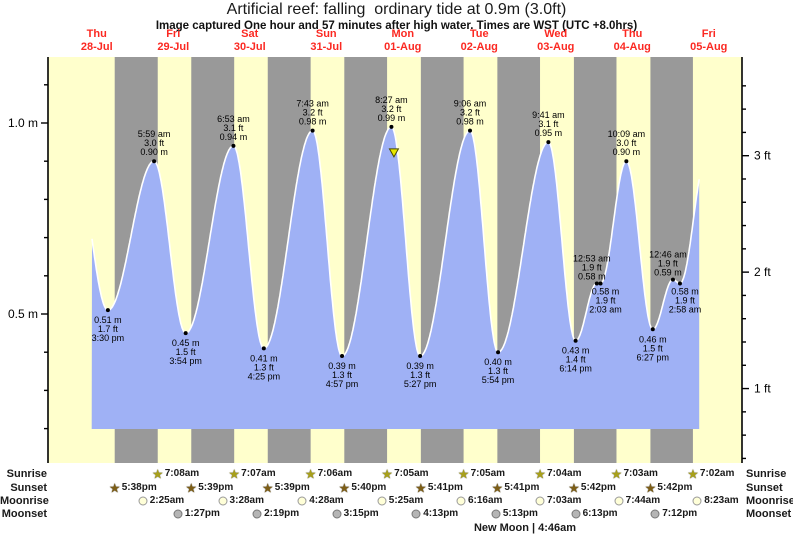  What do you see at coordinates (369, 487) in the screenshot?
I see `sunset-time: 5:40pm` at bounding box center [369, 487].